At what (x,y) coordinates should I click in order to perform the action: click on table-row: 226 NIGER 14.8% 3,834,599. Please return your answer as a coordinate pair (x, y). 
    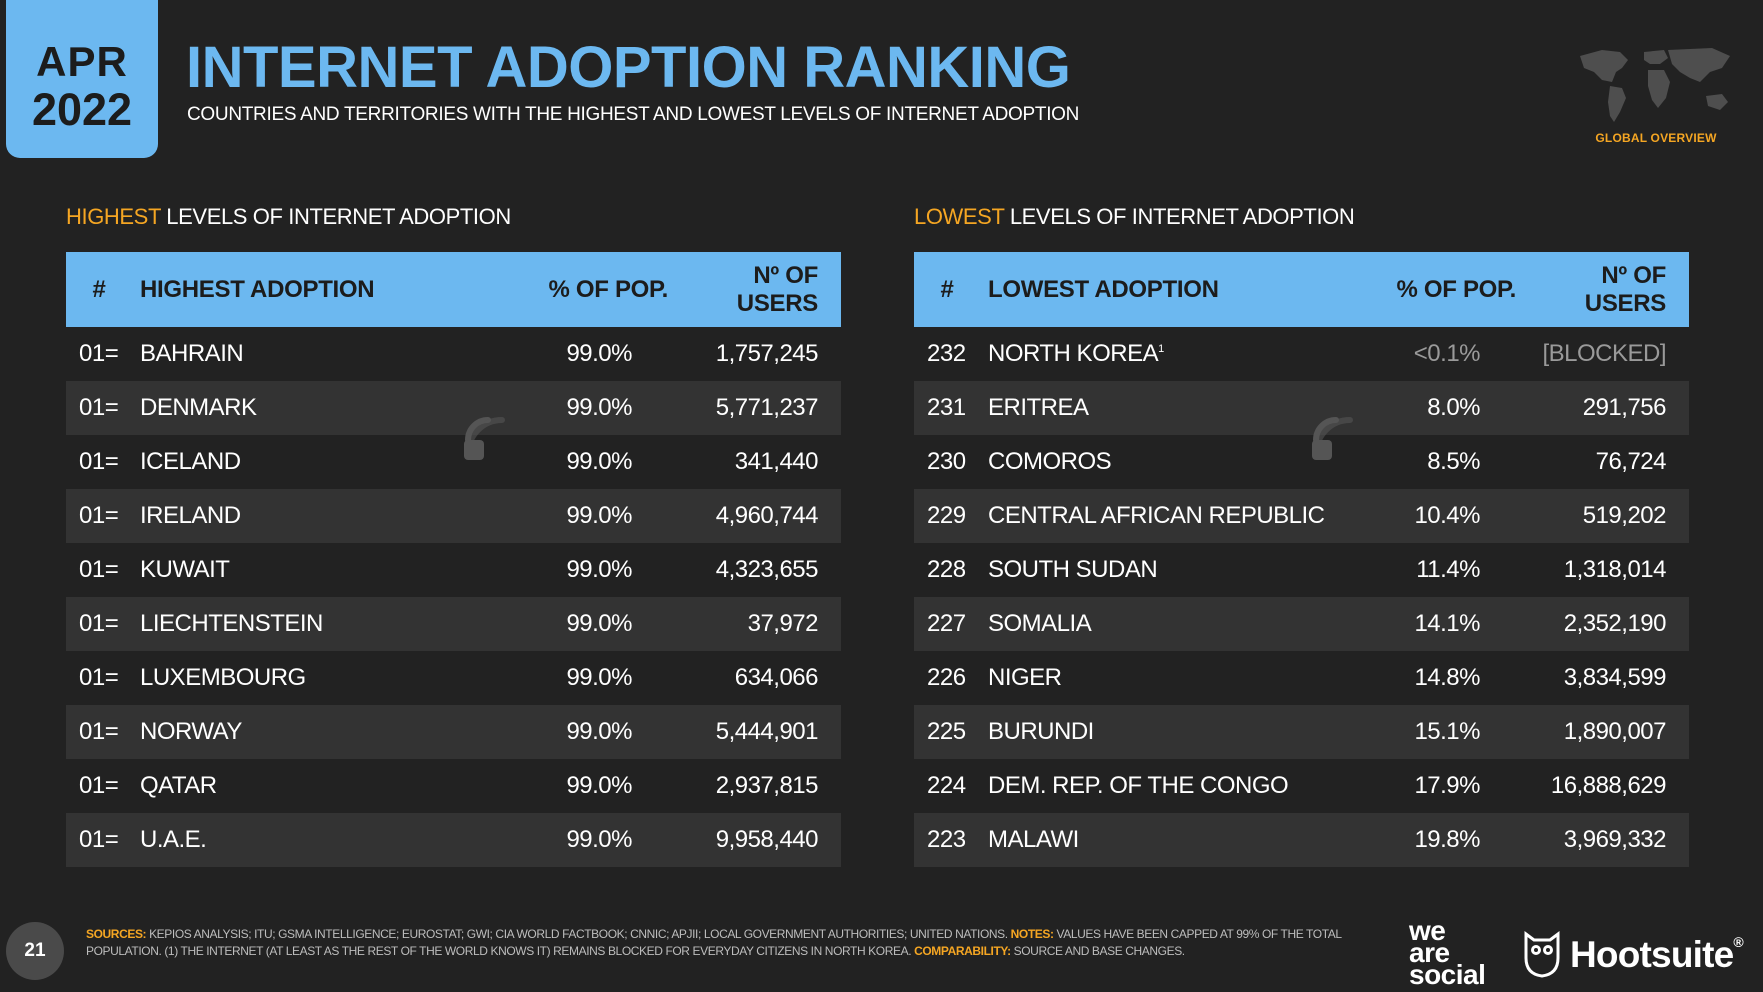
    Looking at the image, I should click on (1301, 678).